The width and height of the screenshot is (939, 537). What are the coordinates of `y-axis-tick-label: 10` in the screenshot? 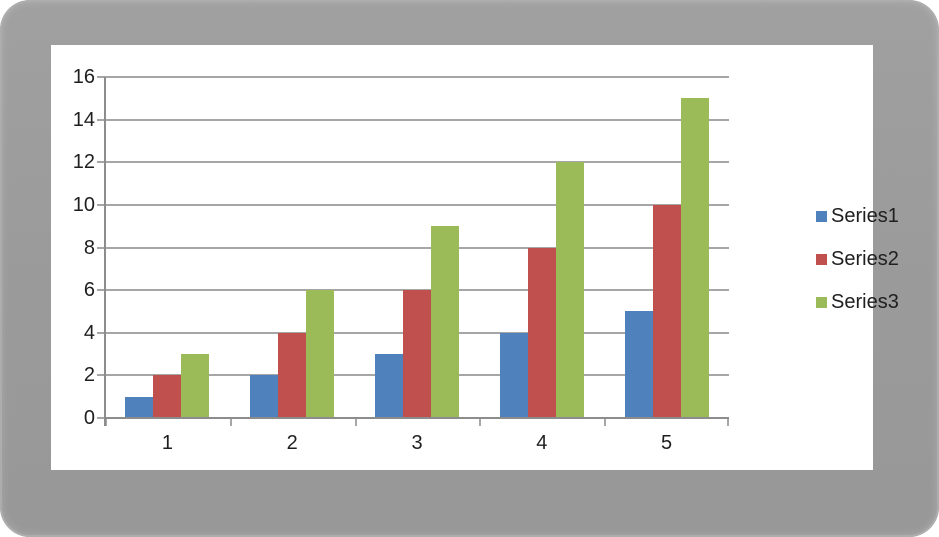 It's located at (83, 204).